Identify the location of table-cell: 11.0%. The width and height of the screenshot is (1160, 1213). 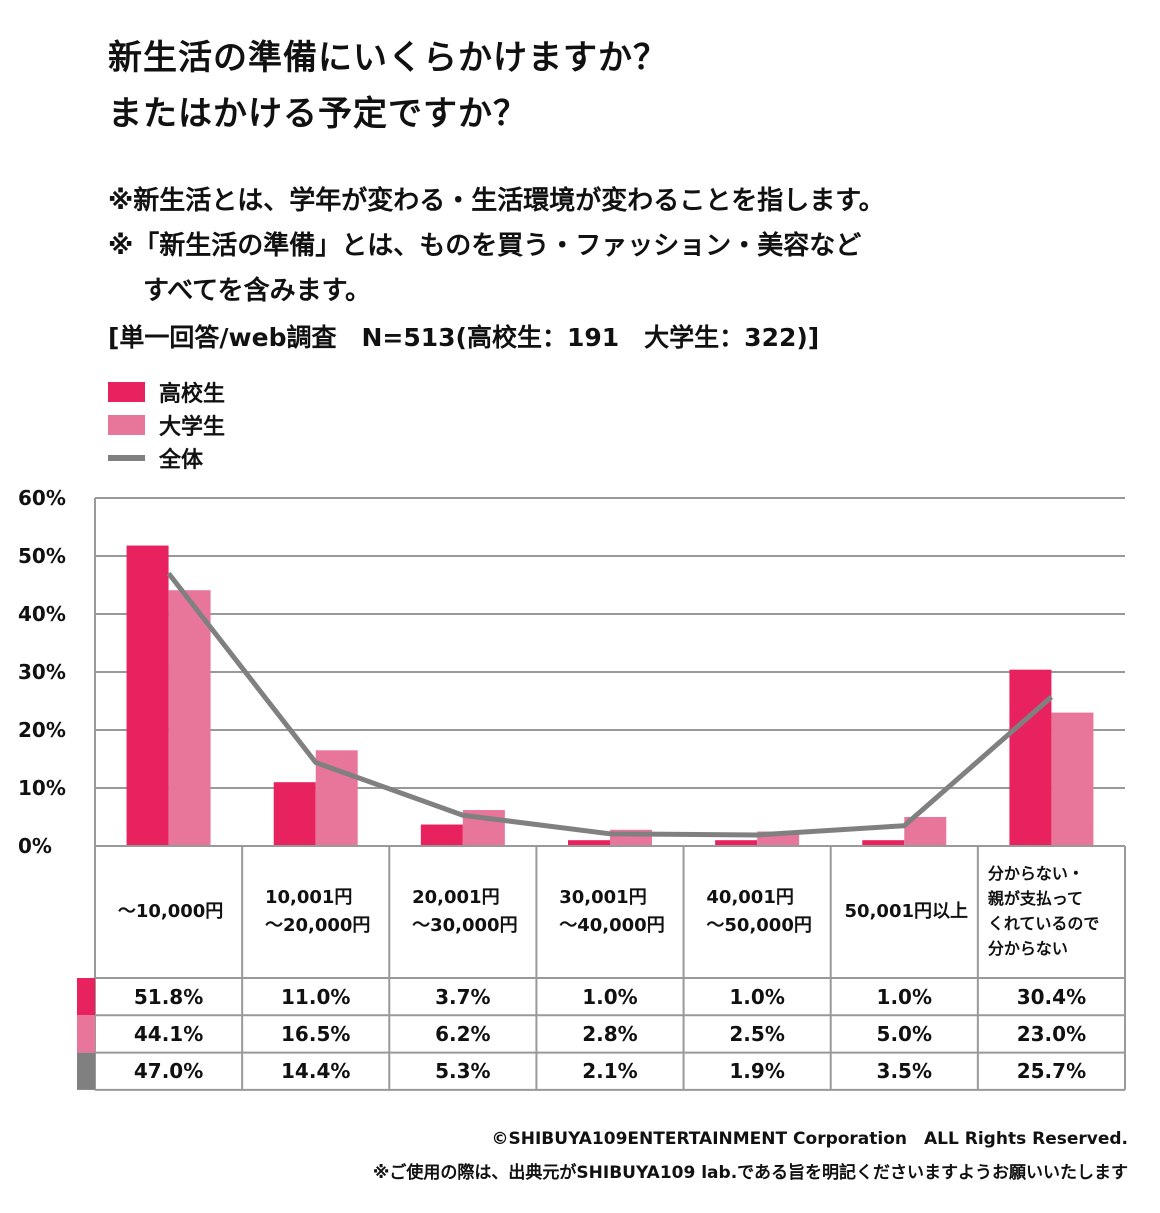
(316, 996).